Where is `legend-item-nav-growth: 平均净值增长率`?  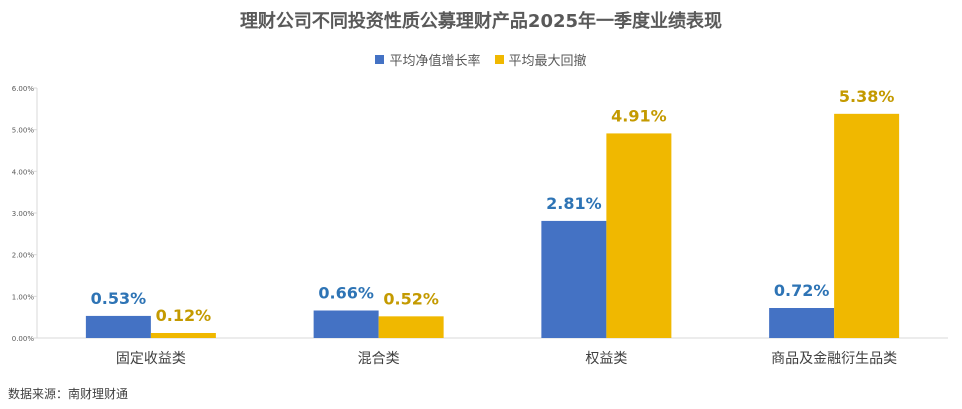 legend-item-nav-growth: 平均净值增长率 is located at coordinates (428, 59).